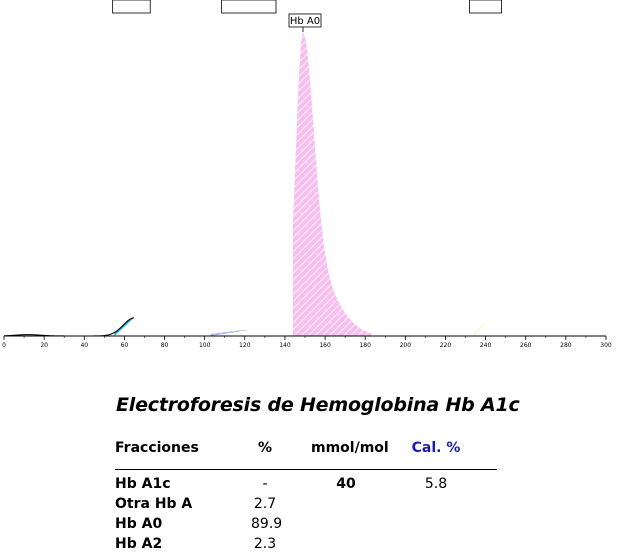 The image size is (617, 556). Describe the element at coordinates (229, 332) in the screenshot. I see `peak-area-otra-hb-a` at that location.